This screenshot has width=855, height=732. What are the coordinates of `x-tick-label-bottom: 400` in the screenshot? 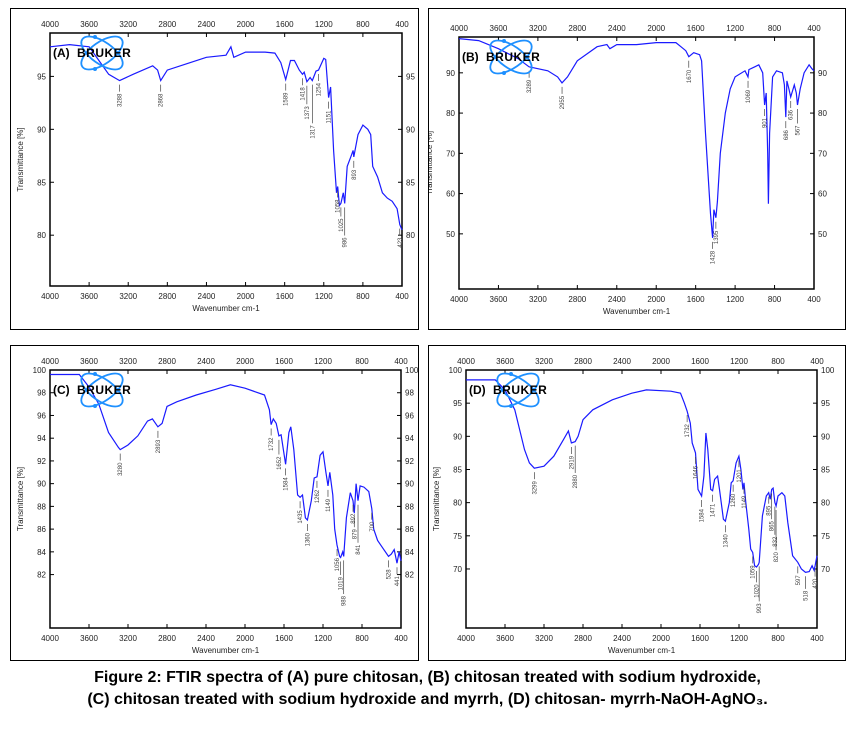 It's located at (402, 296).